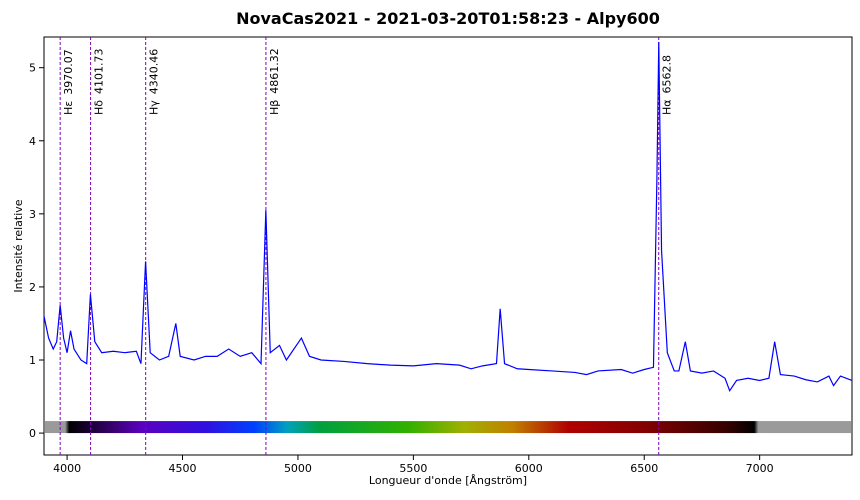  Describe the element at coordinates (32, 141) in the screenshot. I see `y-tick-label: 4` at that location.